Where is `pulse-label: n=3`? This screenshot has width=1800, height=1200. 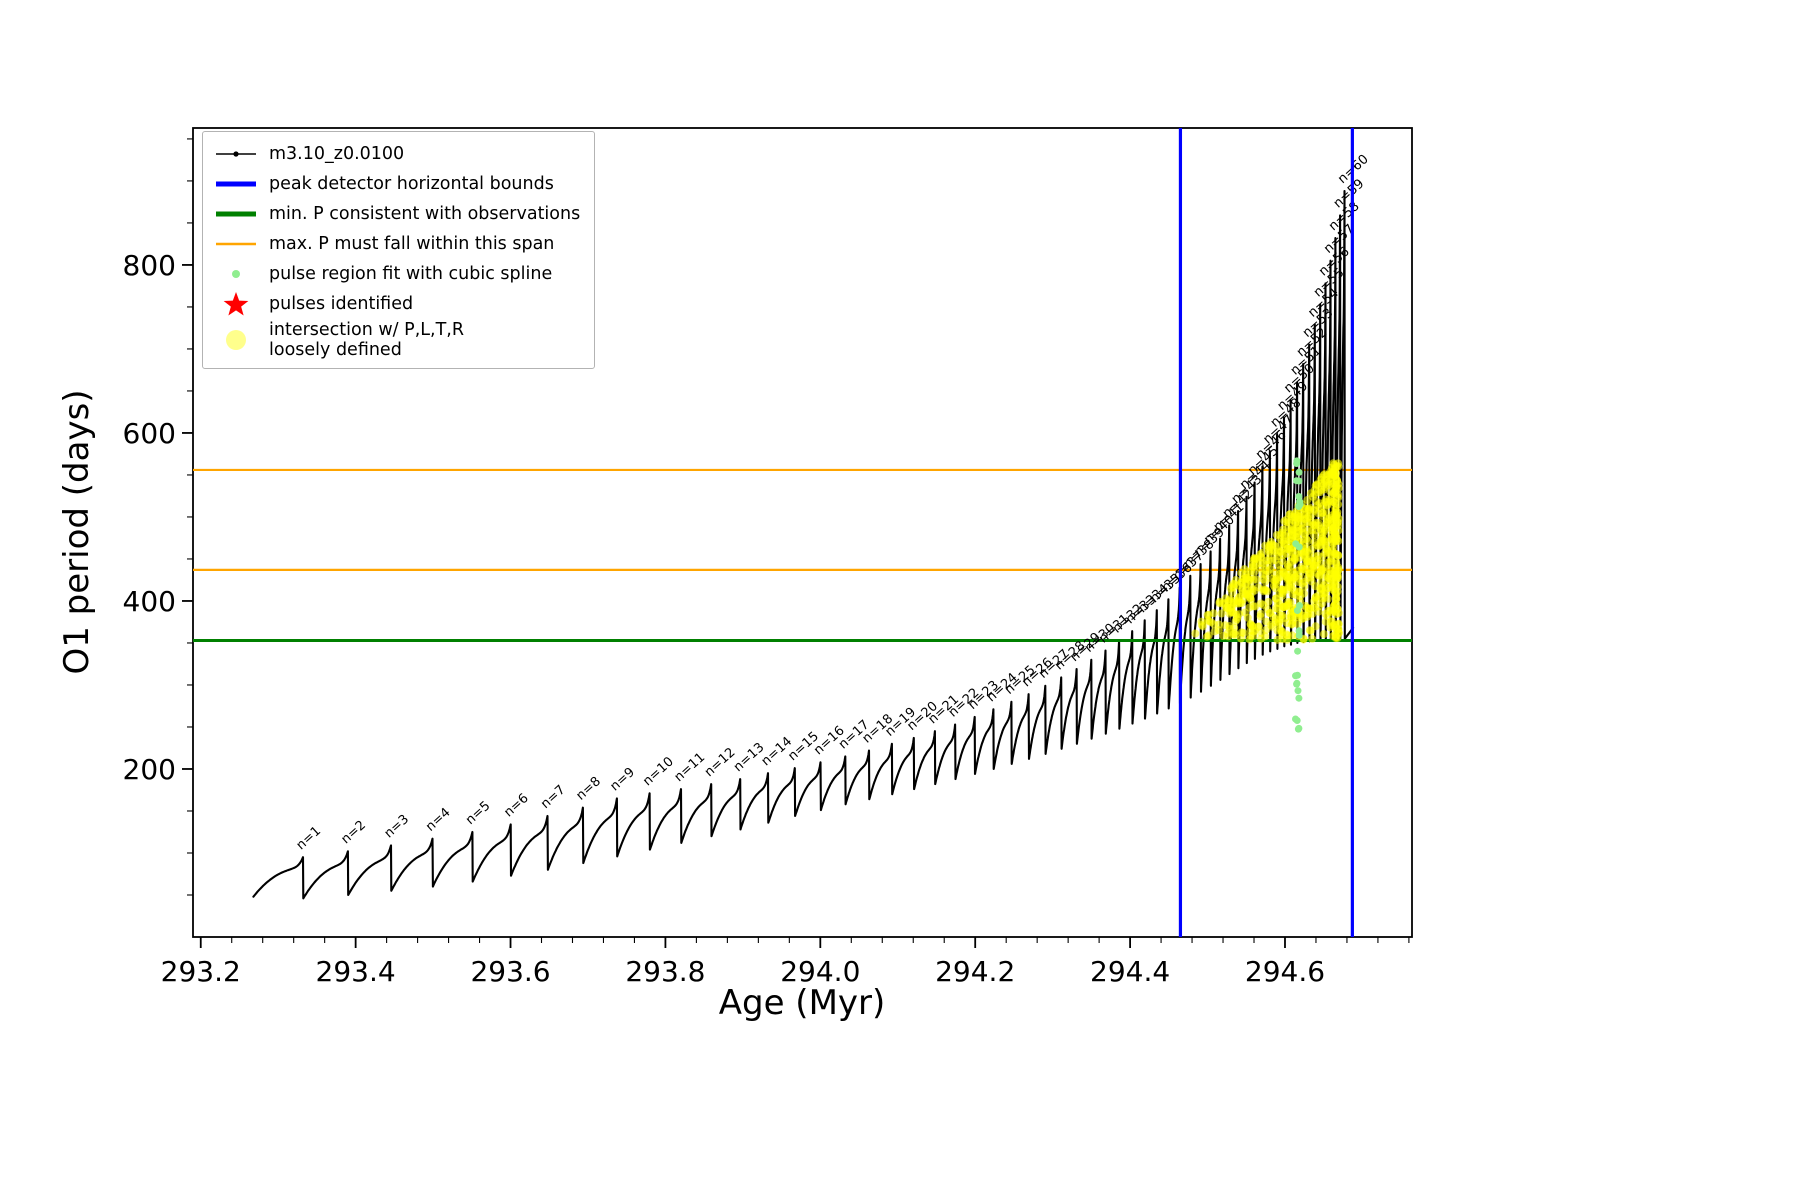
pulse-label: n=3 is located at coordinates (397, 826).